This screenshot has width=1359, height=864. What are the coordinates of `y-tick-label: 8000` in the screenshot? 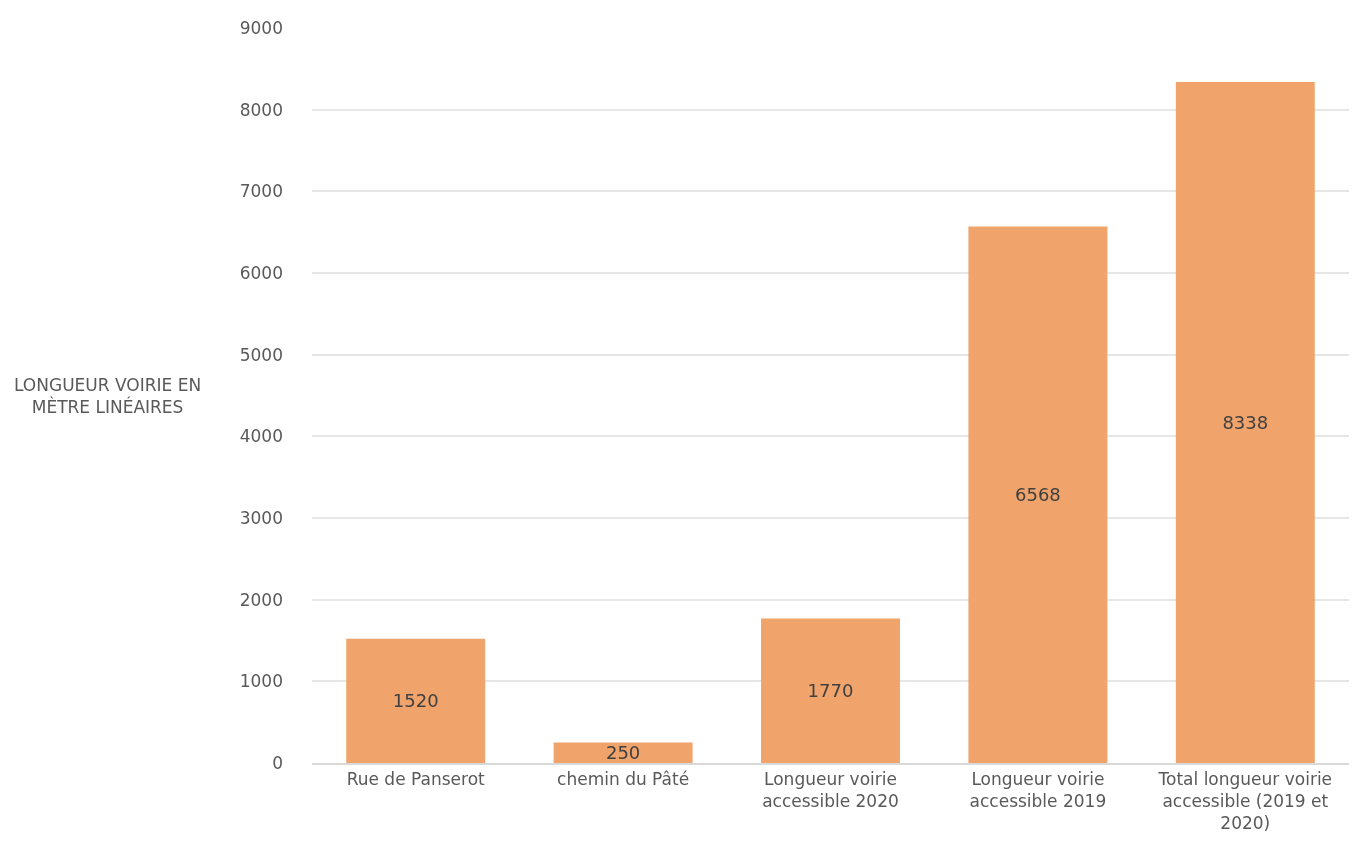 It's located at (261, 109).